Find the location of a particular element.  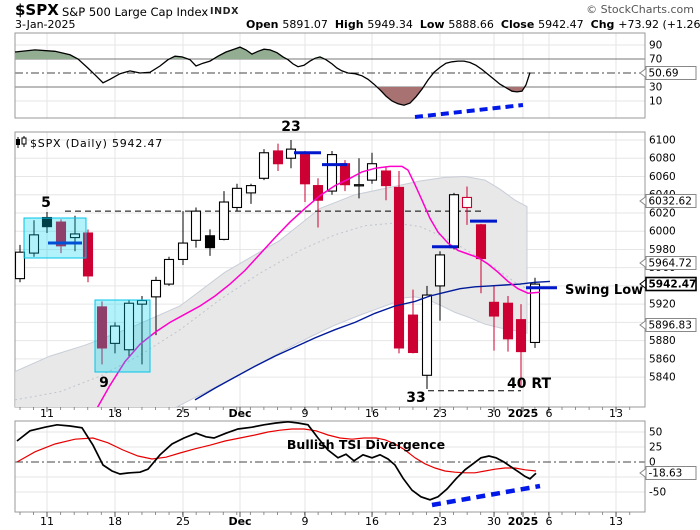

sma-navy-line is located at coordinates (372, 340).